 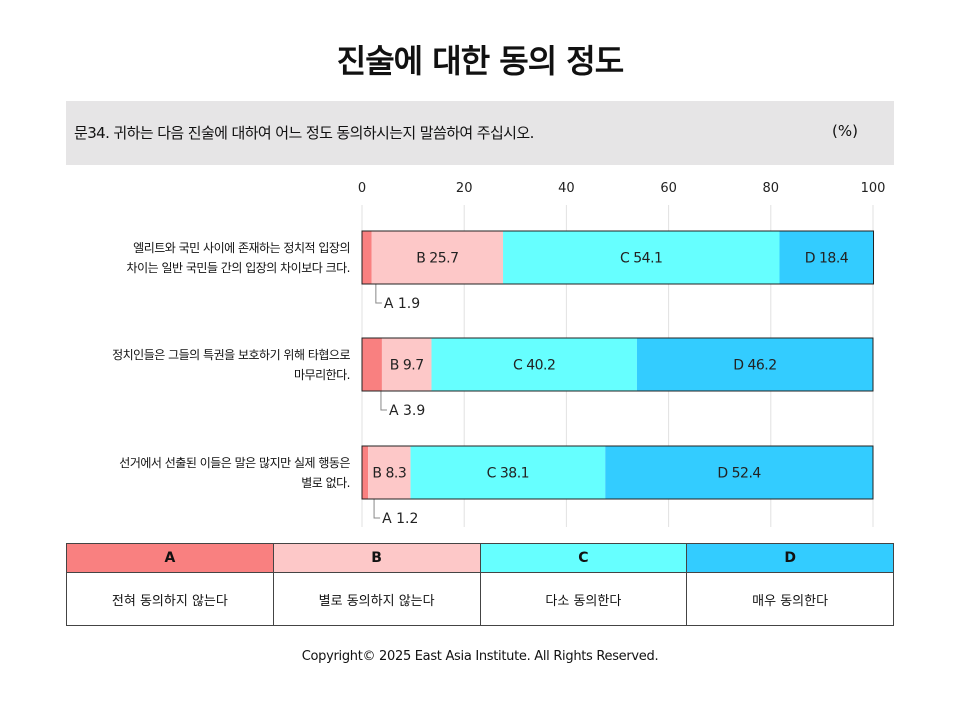 What do you see at coordinates (322, 374) in the screenshot?
I see `category-label-line: 마무리한다.` at bounding box center [322, 374].